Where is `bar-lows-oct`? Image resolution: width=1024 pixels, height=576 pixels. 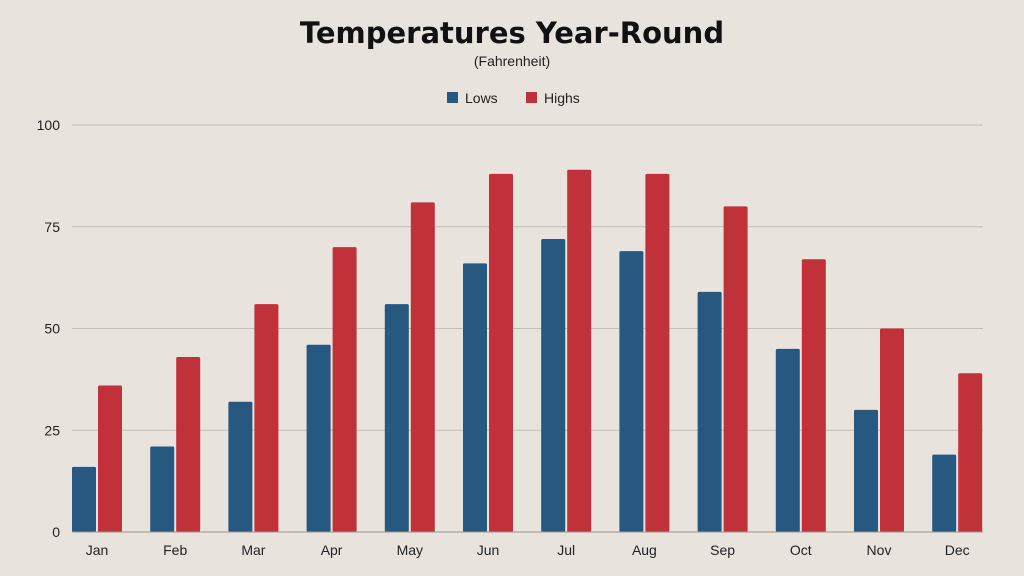 bar-lows-oct is located at coordinates (787, 440).